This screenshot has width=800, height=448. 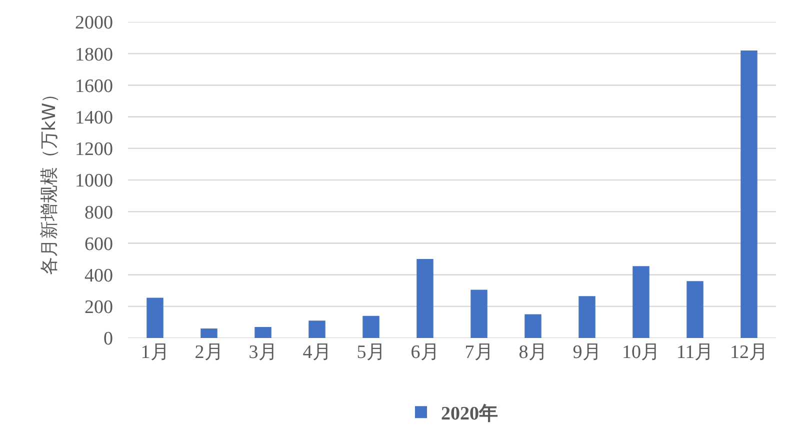 What do you see at coordinates (98, 307) in the screenshot?
I see `y-tick-label: 200` at bounding box center [98, 307].